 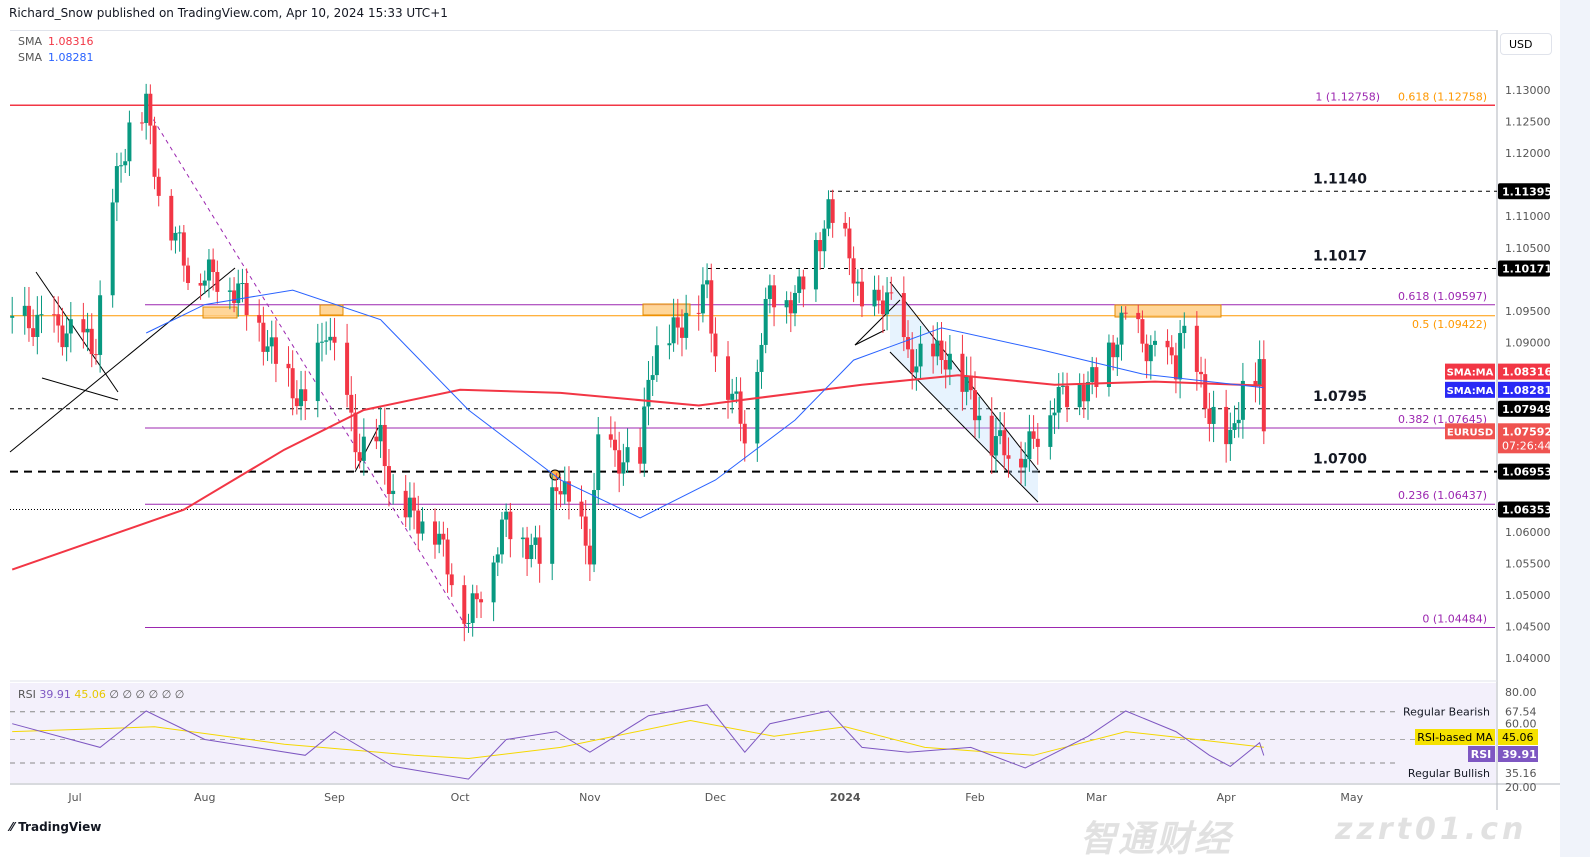 What do you see at coordinates (1528, 595) in the screenshot?
I see `y-tick-label: 1.05000` at bounding box center [1528, 595].